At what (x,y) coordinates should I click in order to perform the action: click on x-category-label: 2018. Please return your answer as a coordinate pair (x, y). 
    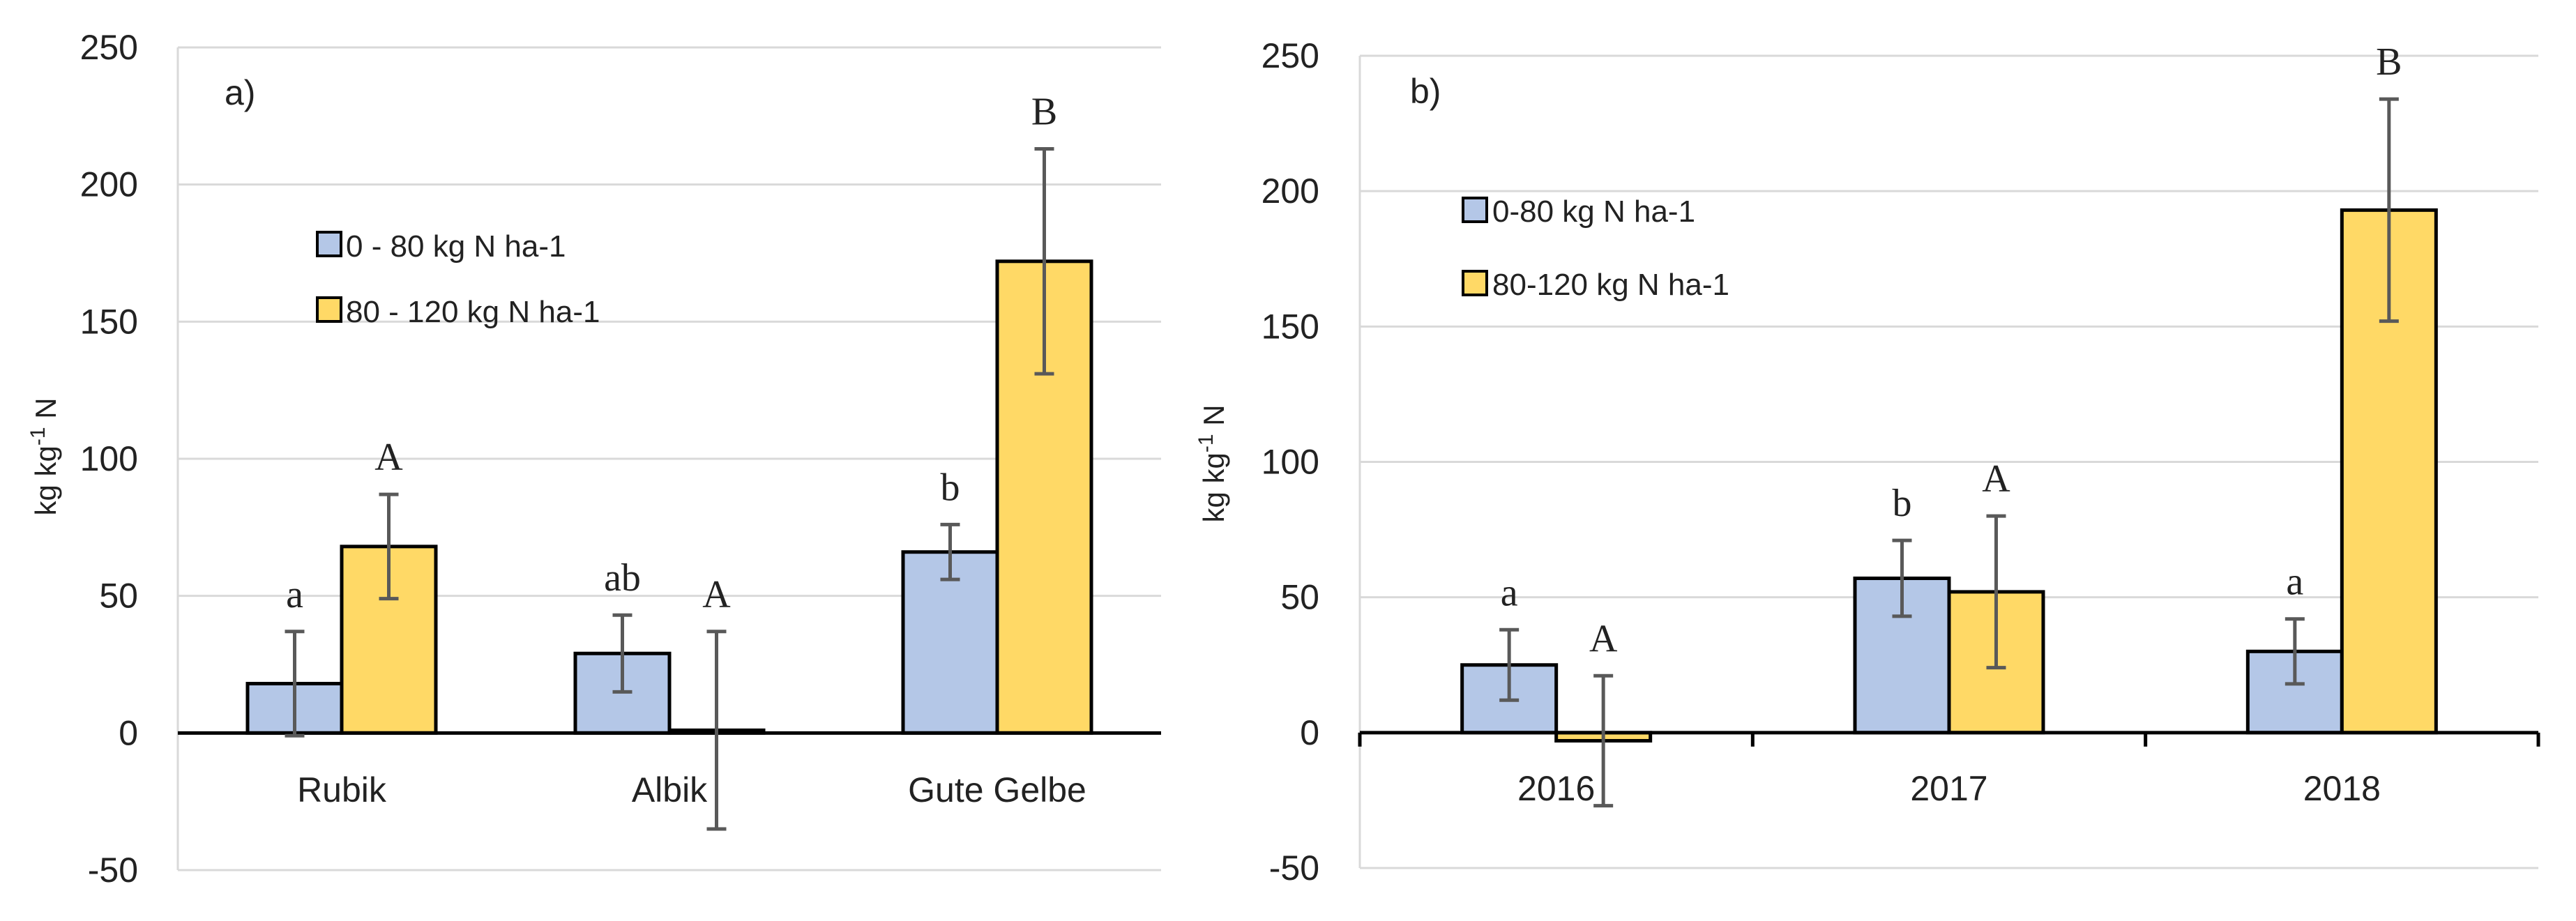
    Looking at the image, I should click on (2342, 788).